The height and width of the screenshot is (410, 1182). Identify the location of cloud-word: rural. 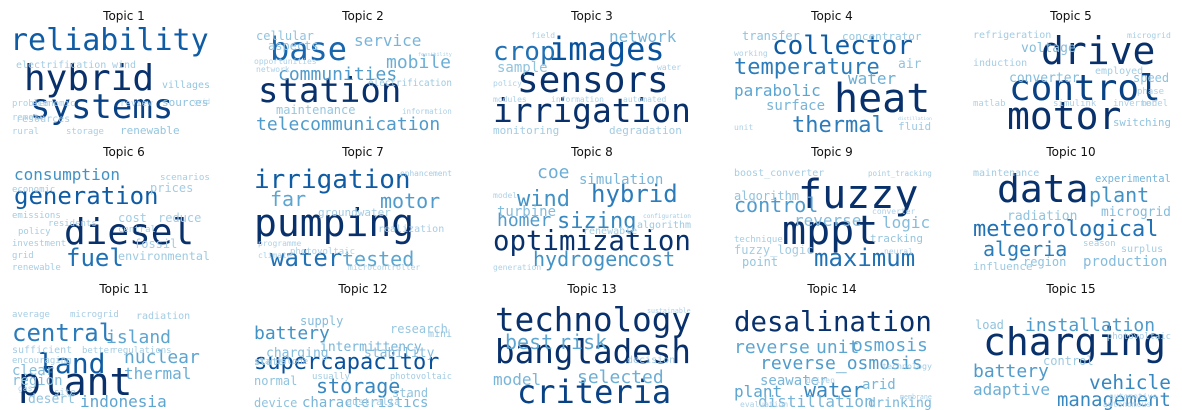
(25, 132).